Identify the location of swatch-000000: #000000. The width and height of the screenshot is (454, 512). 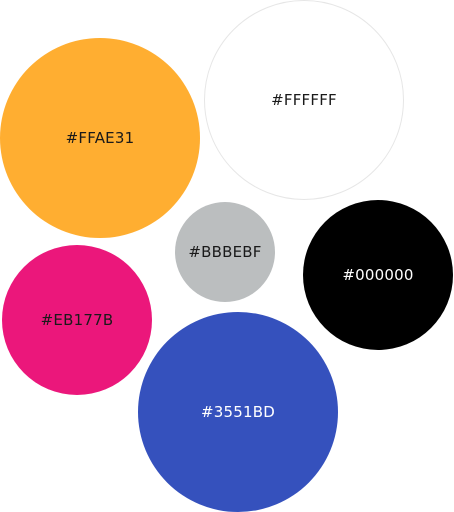
(378, 275).